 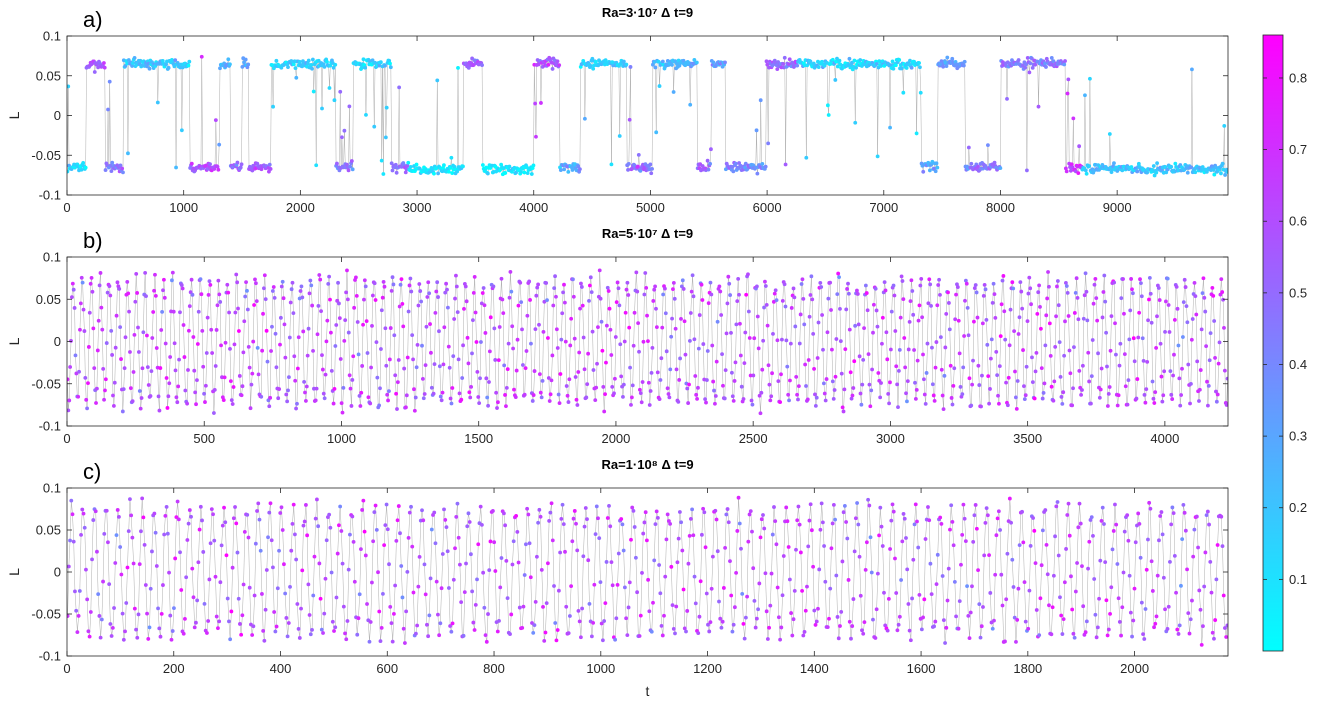 I want to click on y-tick-label: -0.1, so click(x=50, y=195).